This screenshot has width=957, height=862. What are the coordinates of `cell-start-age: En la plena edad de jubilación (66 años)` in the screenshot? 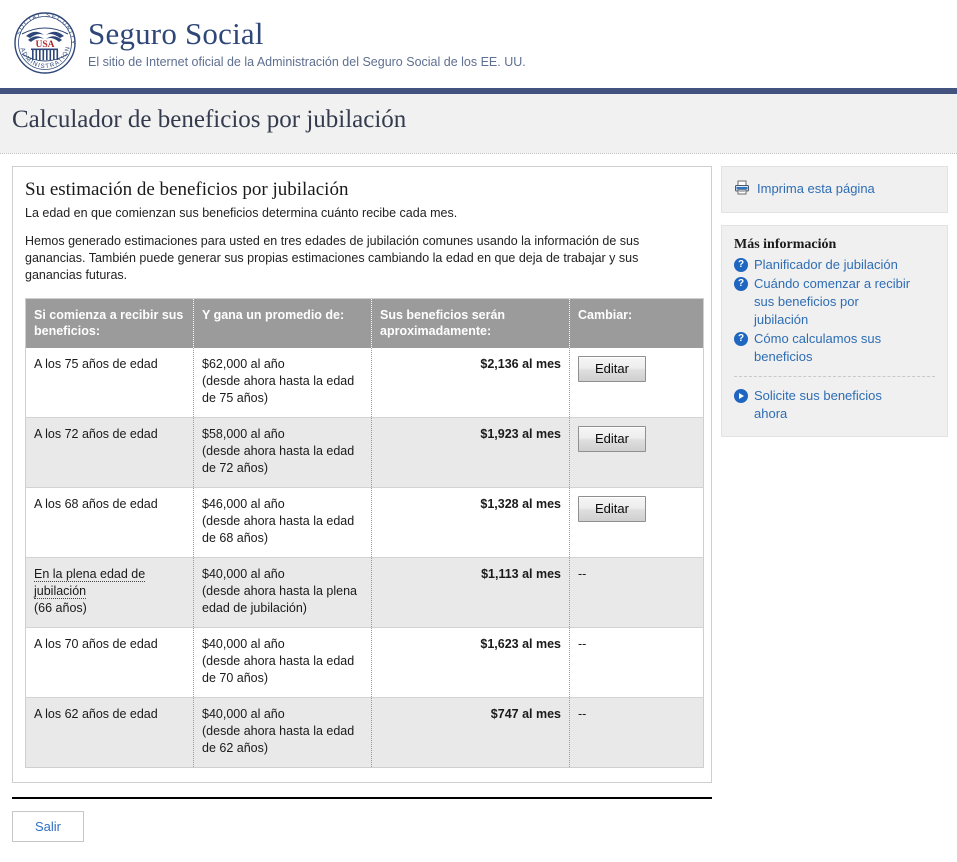 It's located at (109, 592).